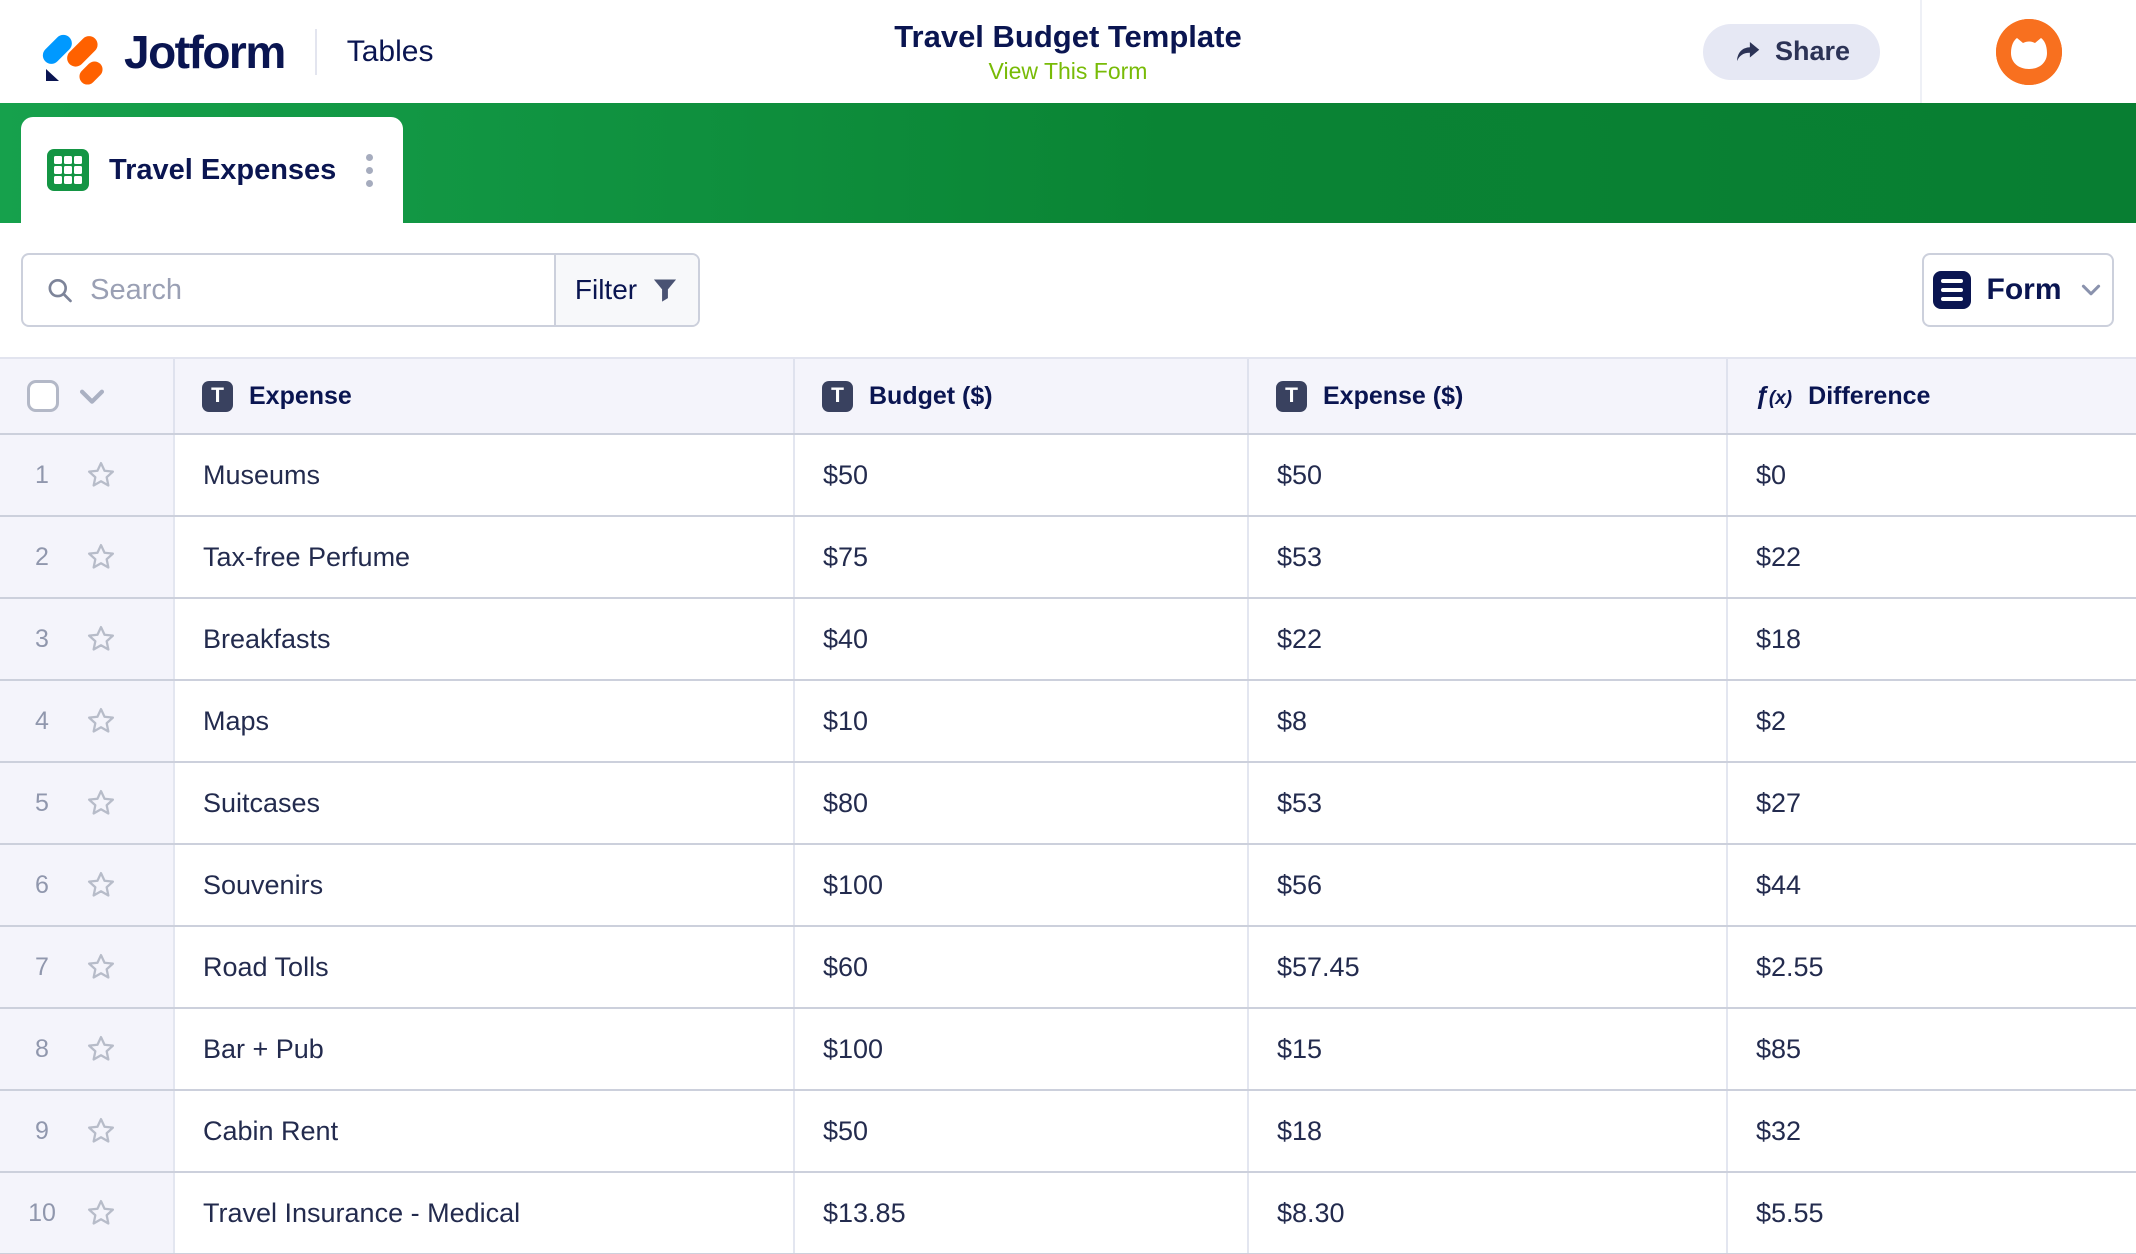 The image size is (2136, 1254). What do you see at coordinates (483, 1049) in the screenshot?
I see `cell-expense: Bar + Pub` at bounding box center [483, 1049].